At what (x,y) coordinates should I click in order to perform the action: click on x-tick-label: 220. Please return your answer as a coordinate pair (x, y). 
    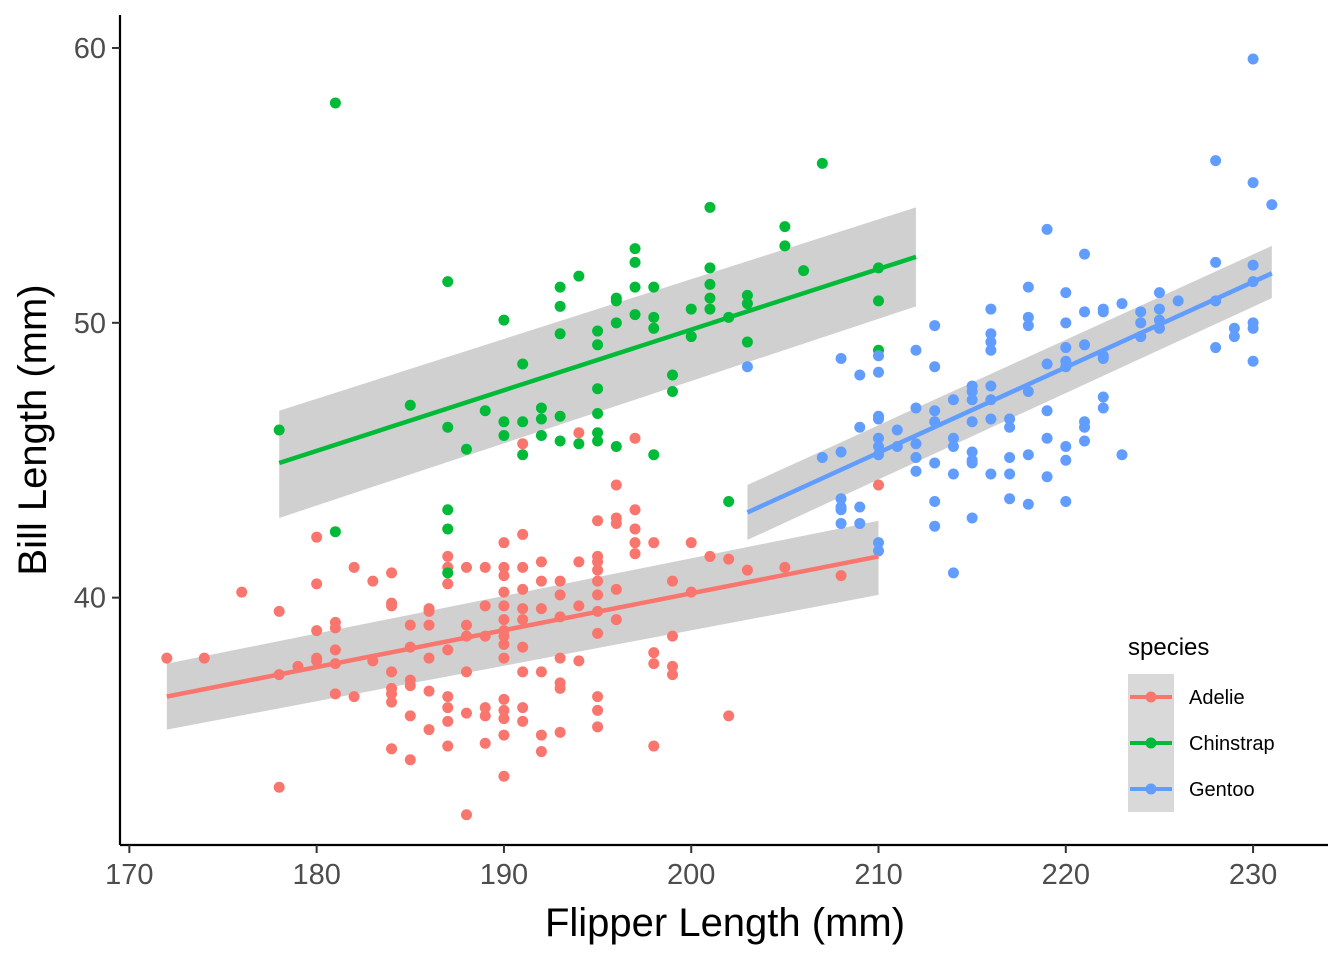
    Looking at the image, I should click on (1066, 875).